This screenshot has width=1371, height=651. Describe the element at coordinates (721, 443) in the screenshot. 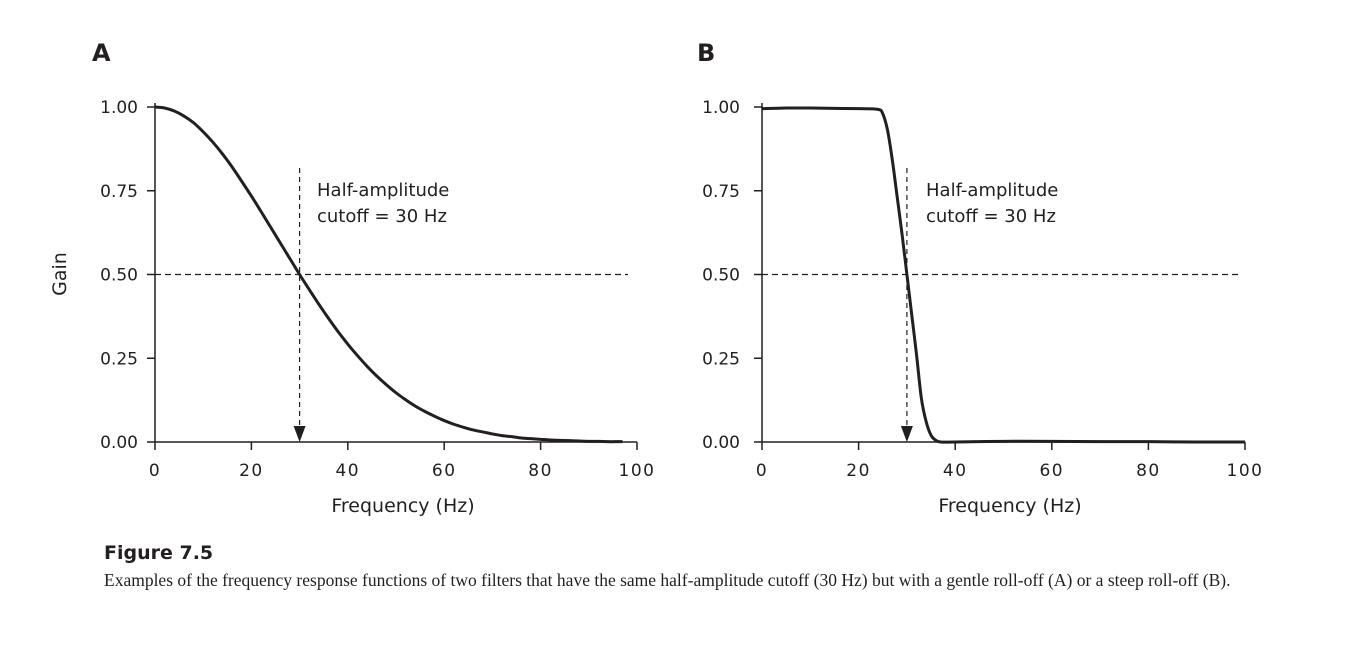

I see `panel-b-y-tick-label: 0.00` at that location.